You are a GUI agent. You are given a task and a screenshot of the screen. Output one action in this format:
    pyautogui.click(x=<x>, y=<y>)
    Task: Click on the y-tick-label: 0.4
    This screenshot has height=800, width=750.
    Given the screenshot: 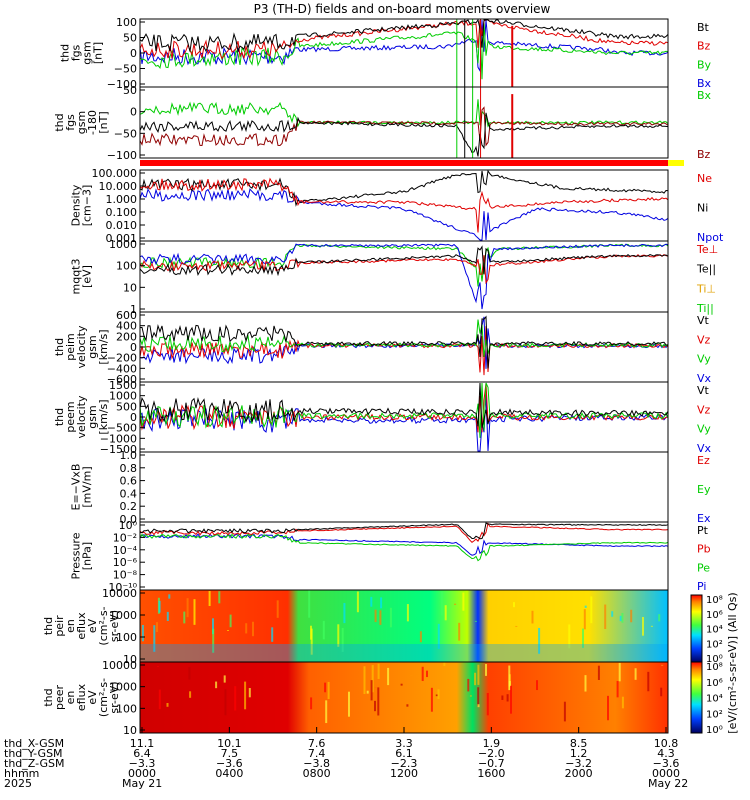 What is the action you would take?
    pyautogui.click(x=129, y=493)
    